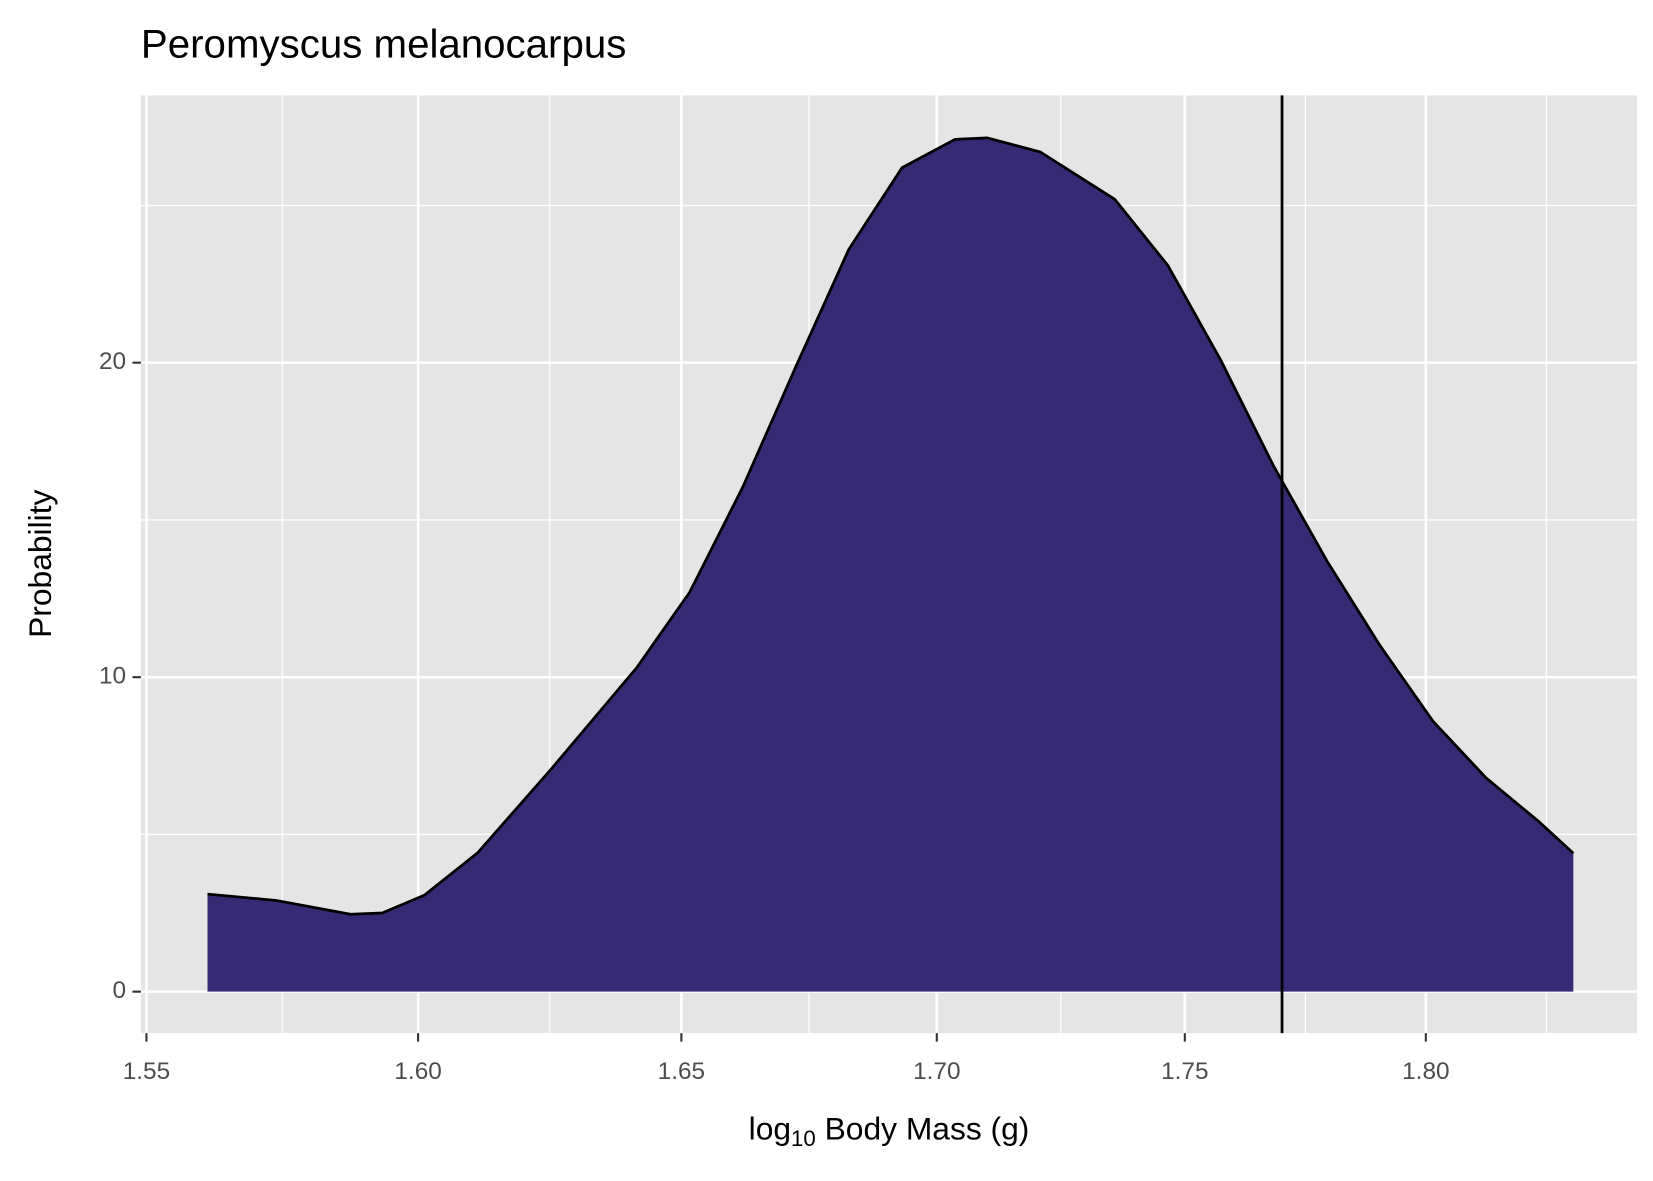 The width and height of the screenshot is (1653, 1181). What do you see at coordinates (40, 563) in the screenshot?
I see `y-axis-title: Probability` at bounding box center [40, 563].